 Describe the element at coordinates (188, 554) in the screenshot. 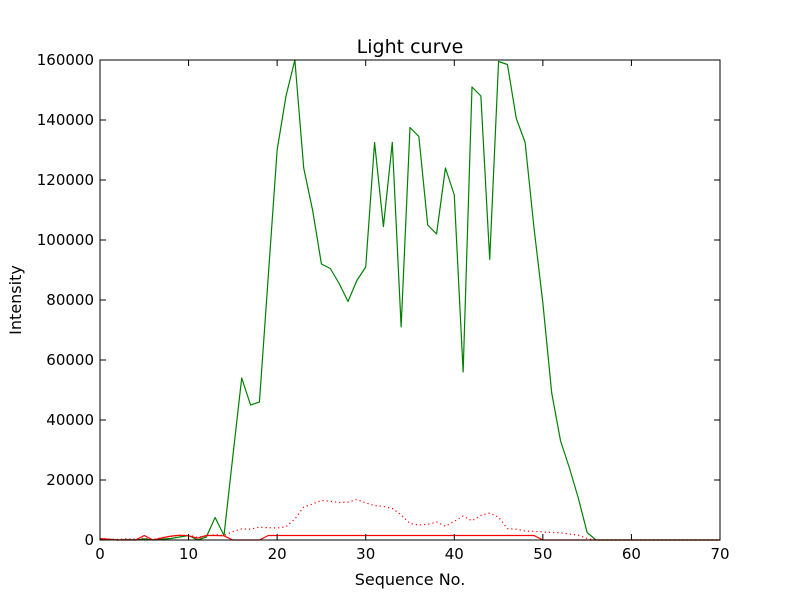

I see `x-tick-label: 10` at that location.